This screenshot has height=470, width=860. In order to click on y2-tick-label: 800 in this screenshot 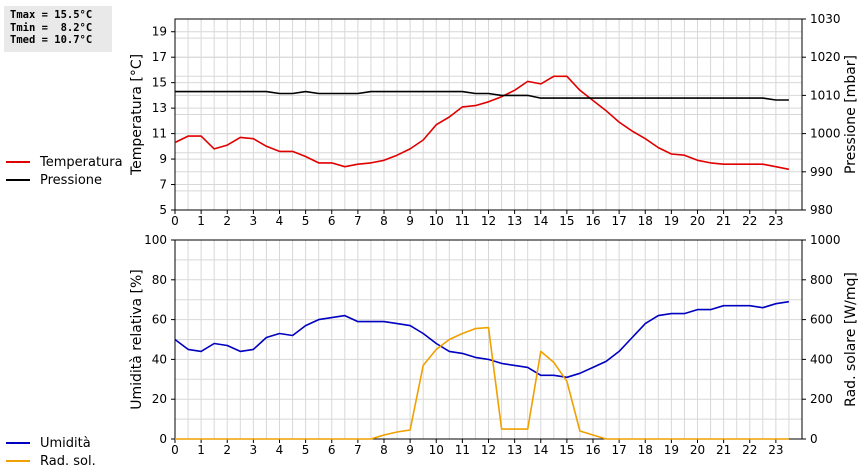, I will do `click(821, 280)`.